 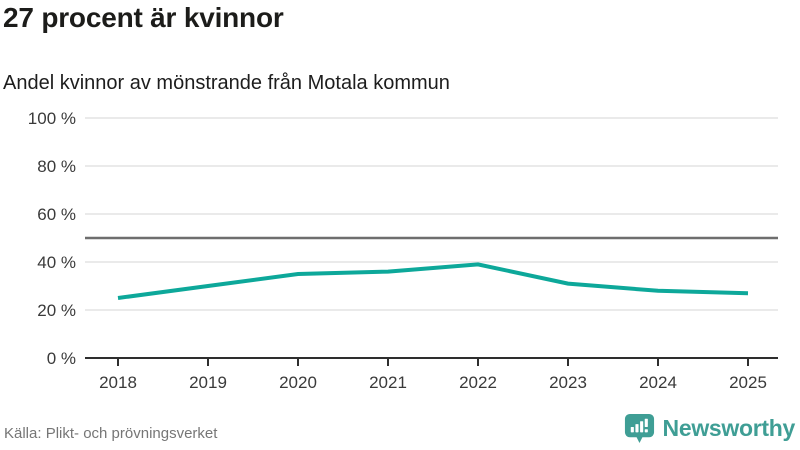 What do you see at coordinates (118, 382) in the screenshot?
I see `x-tick-label: 2018` at bounding box center [118, 382].